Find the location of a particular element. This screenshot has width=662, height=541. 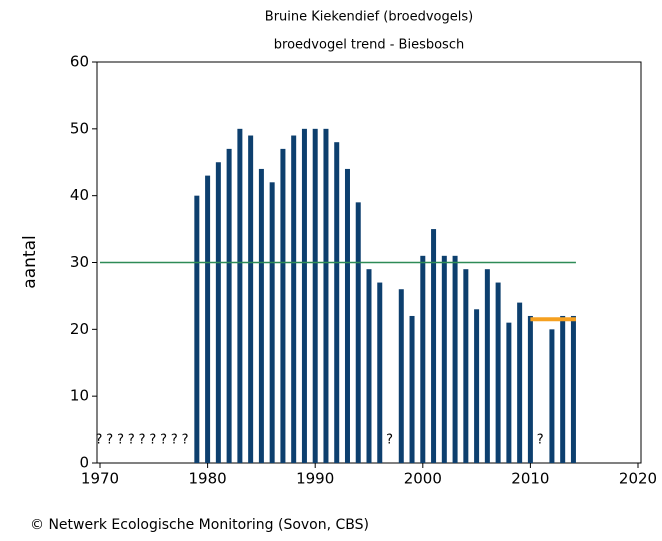

chart-subtitle: broedvogel trend - Biesbosch is located at coordinates (369, 45).